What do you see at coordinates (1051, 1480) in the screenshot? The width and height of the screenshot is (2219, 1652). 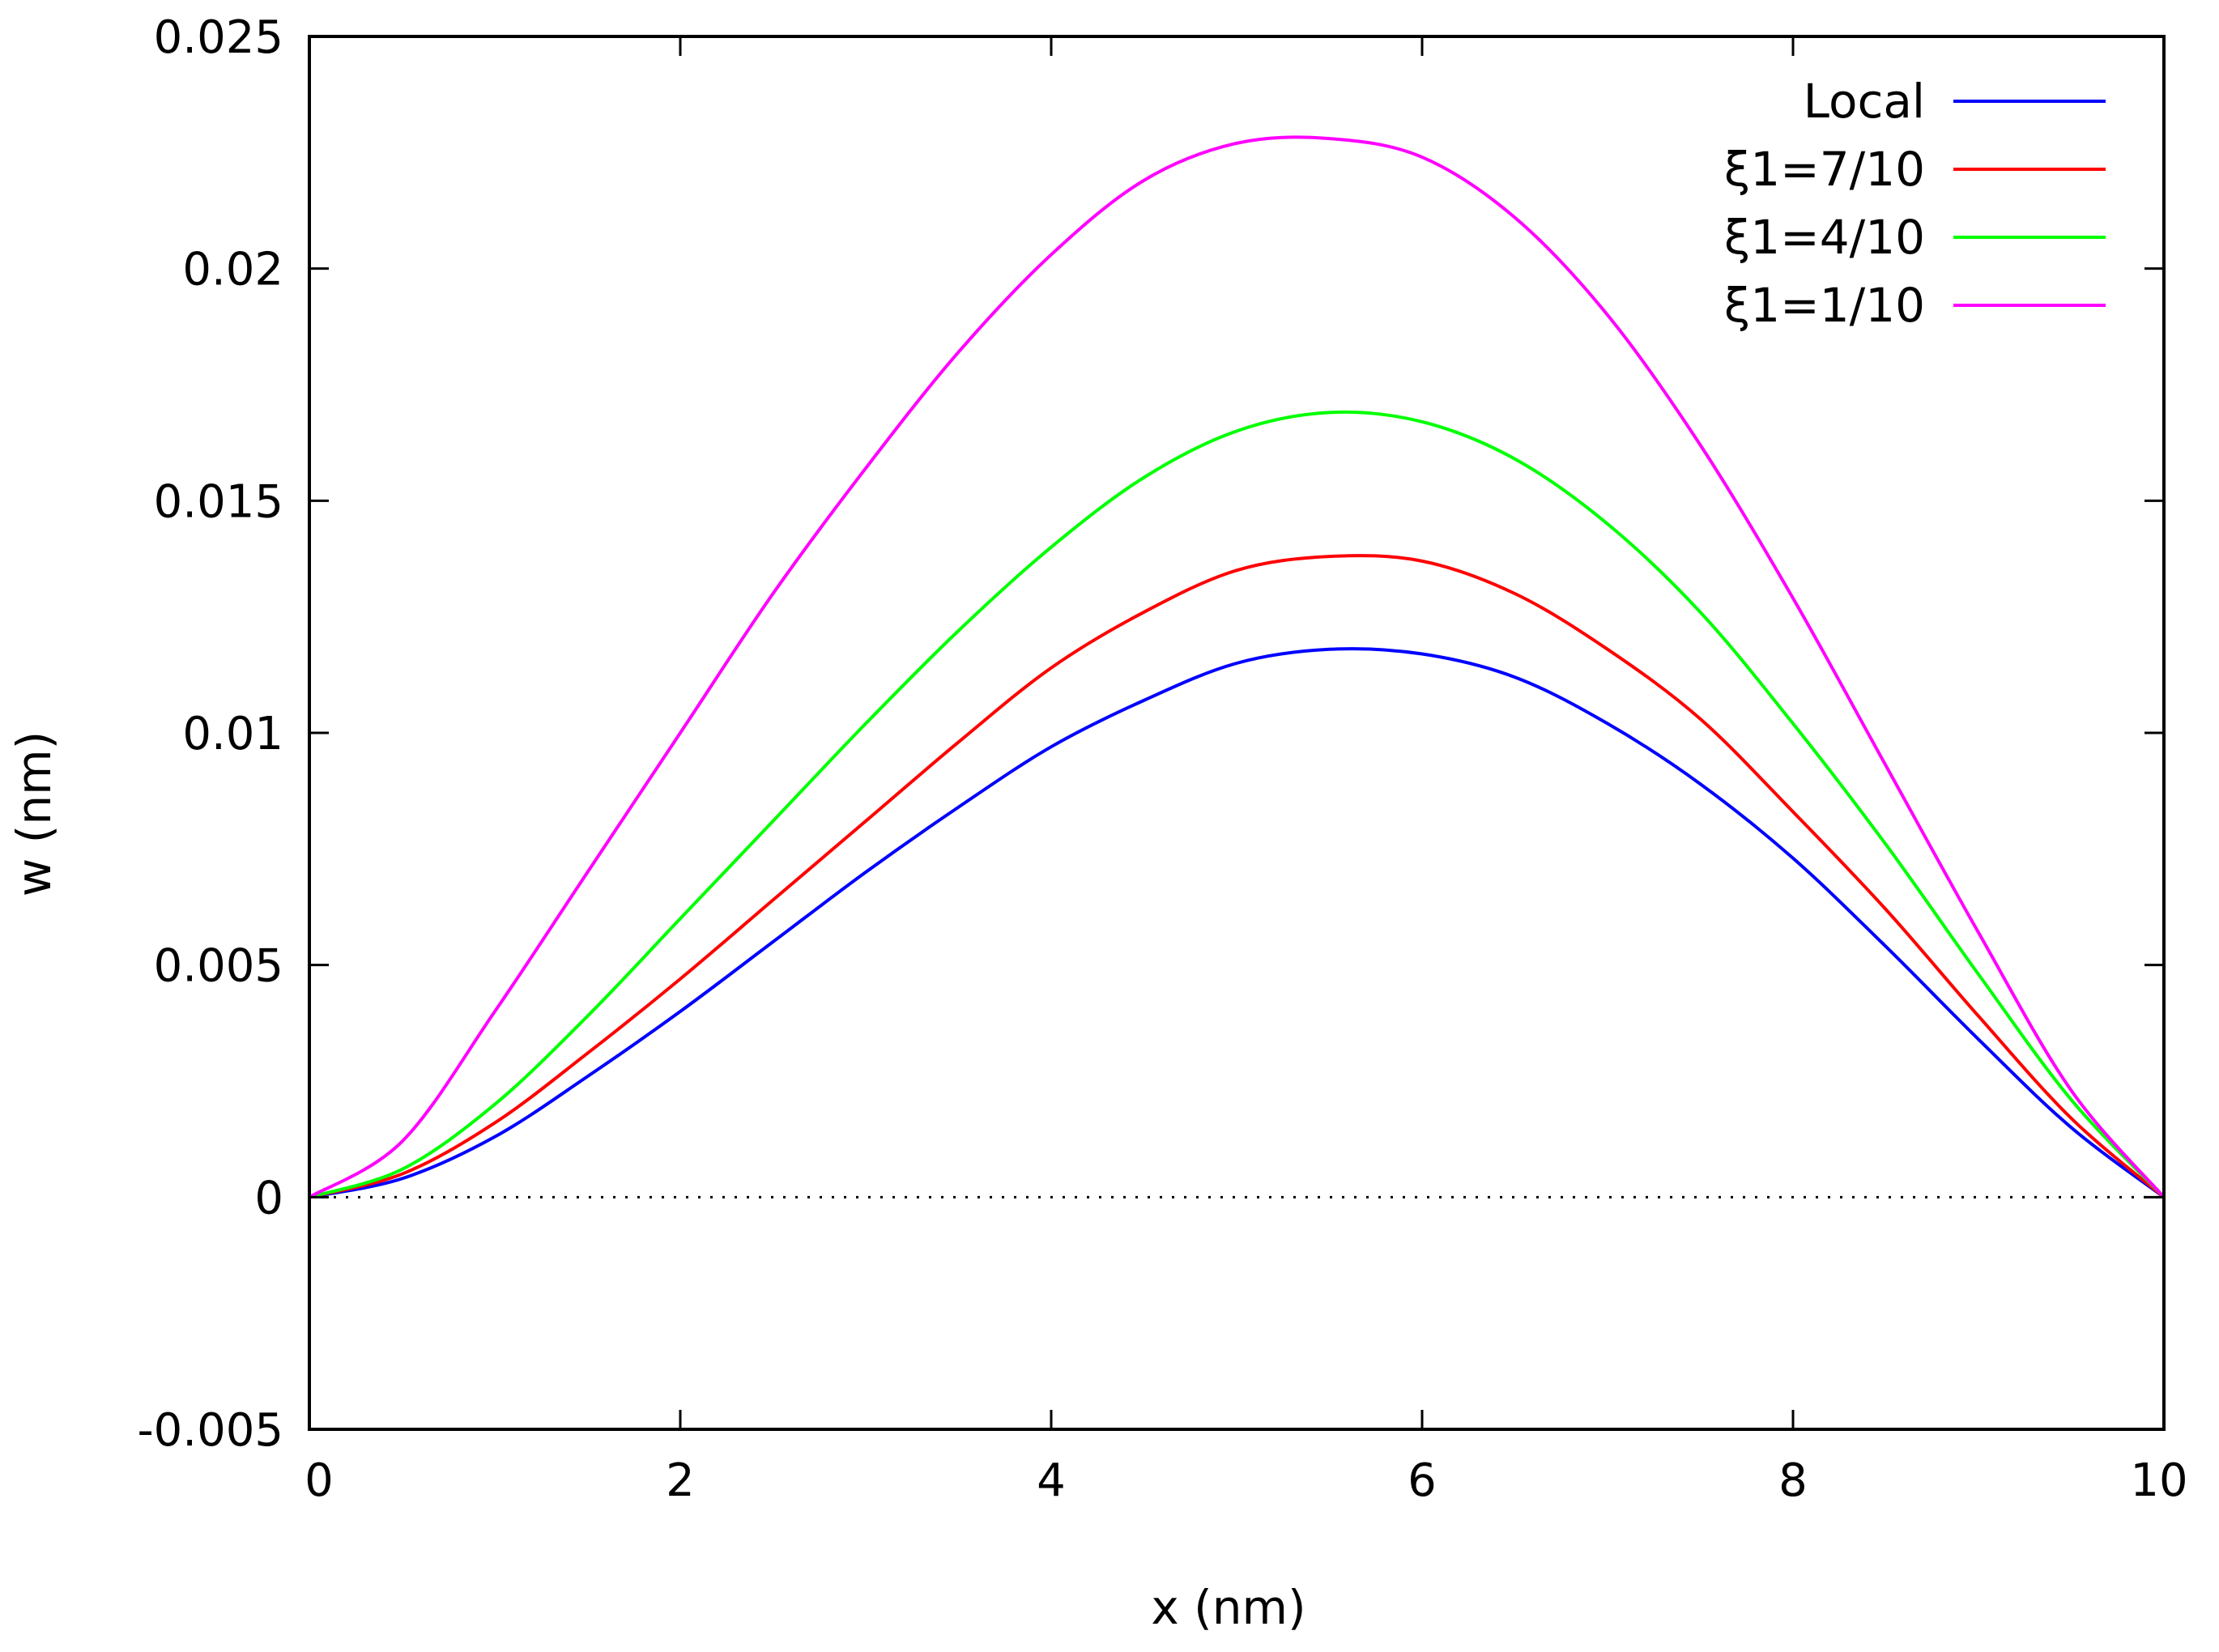 I see `x-tick-label: 4` at bounding box center [1051, 1480].